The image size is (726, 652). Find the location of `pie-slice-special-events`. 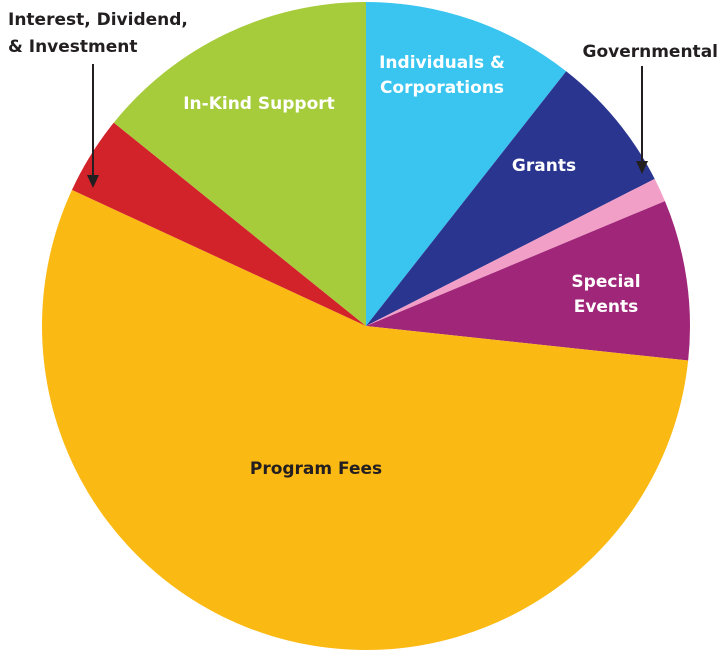

pie-slice-special-events is located at coordinates (528, 281).